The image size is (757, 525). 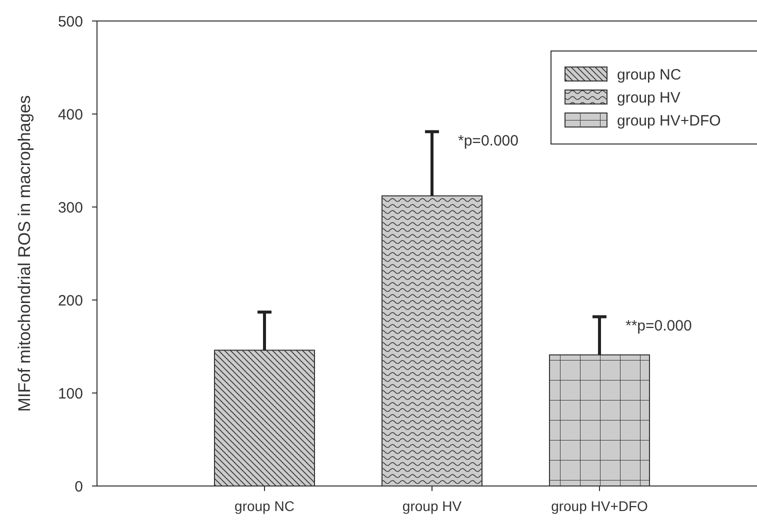 I want to click on y-axis-title: MIFof mitochondrial ROS in macrophages, so click(x=24, y=253).